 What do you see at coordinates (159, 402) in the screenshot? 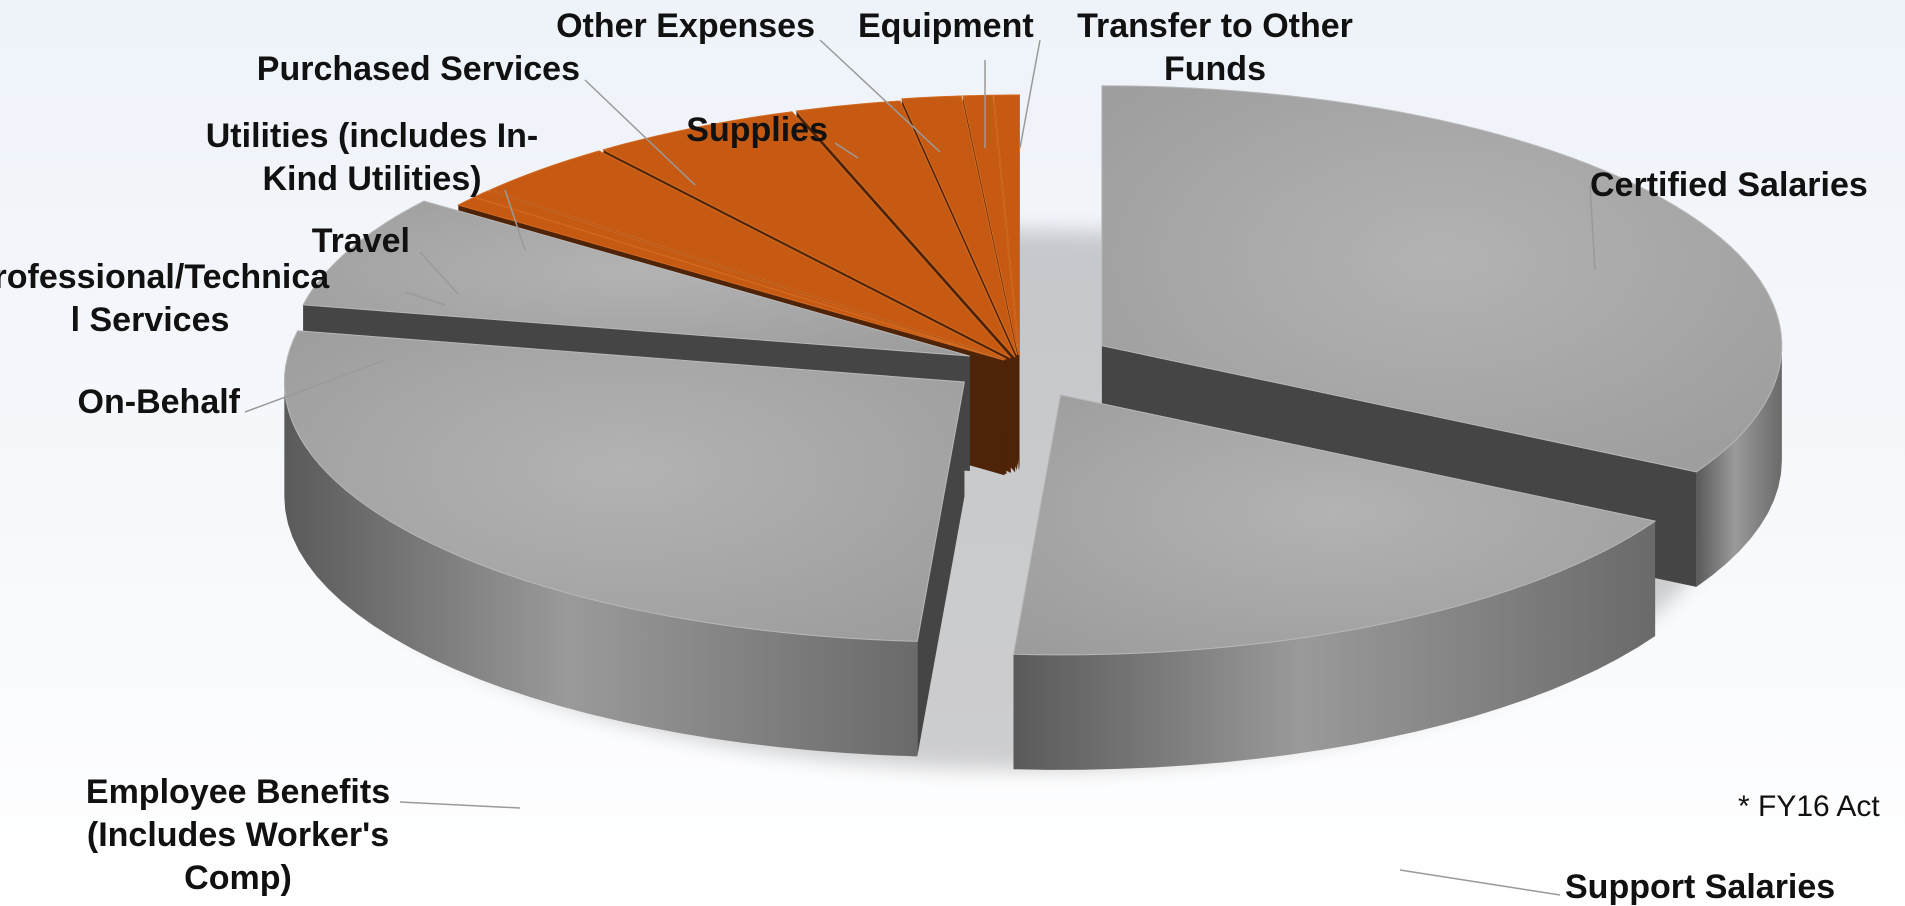
I see `slice-label-on-behalf: On-Behalf` at bounding box center [159, 402].